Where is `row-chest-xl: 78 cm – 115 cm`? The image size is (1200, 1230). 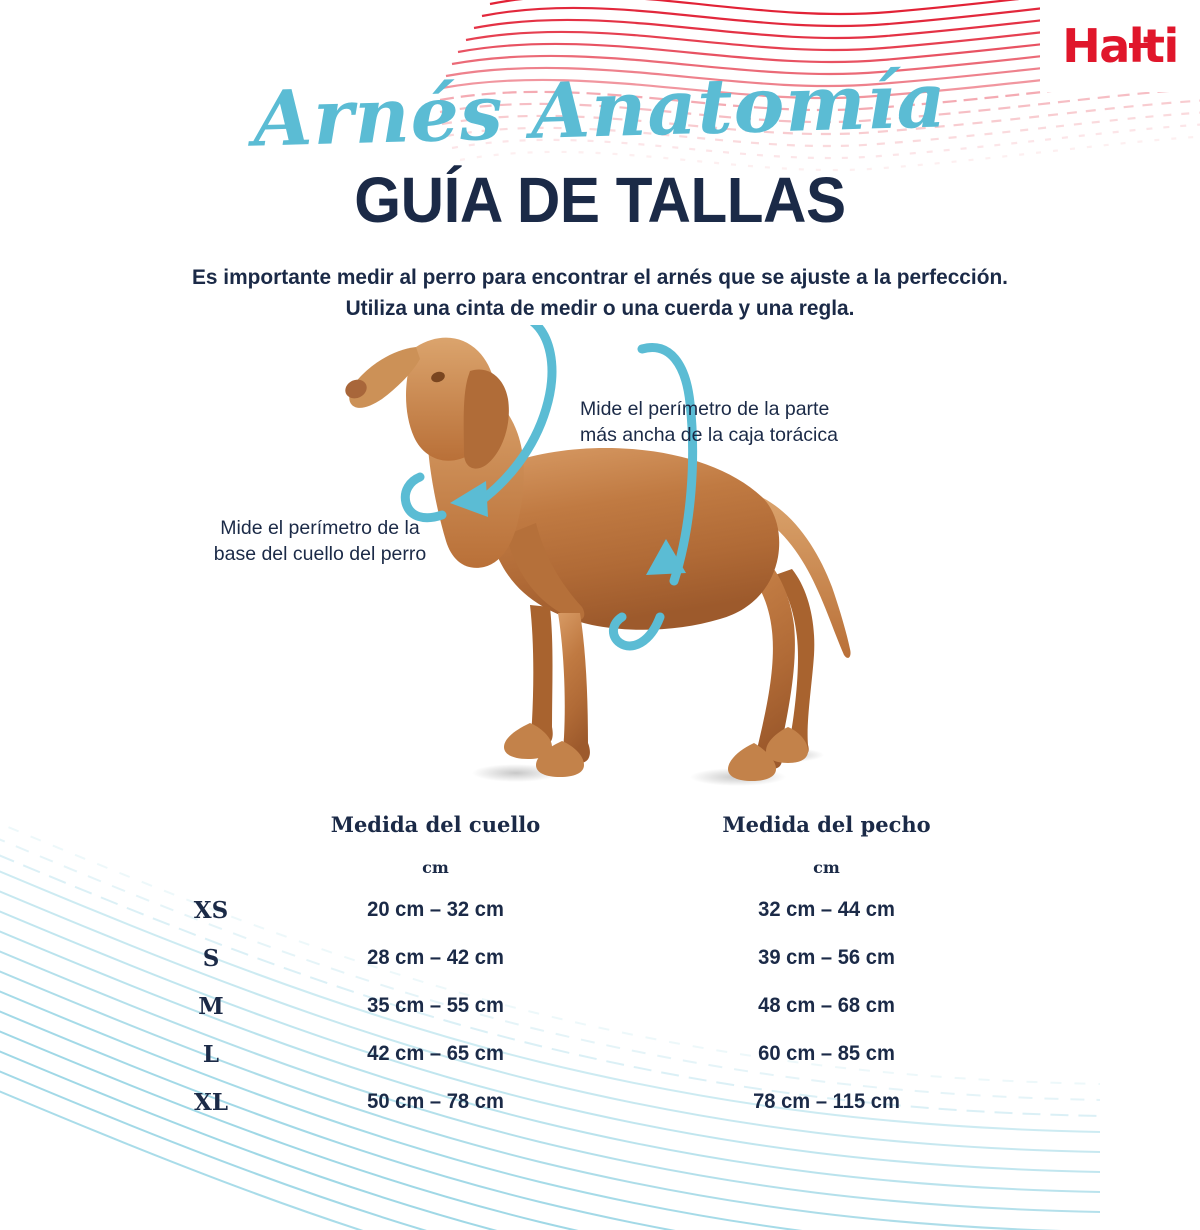
row-chest-xl: 78 cm – 115 cm is located at coordinates (826, 1101).